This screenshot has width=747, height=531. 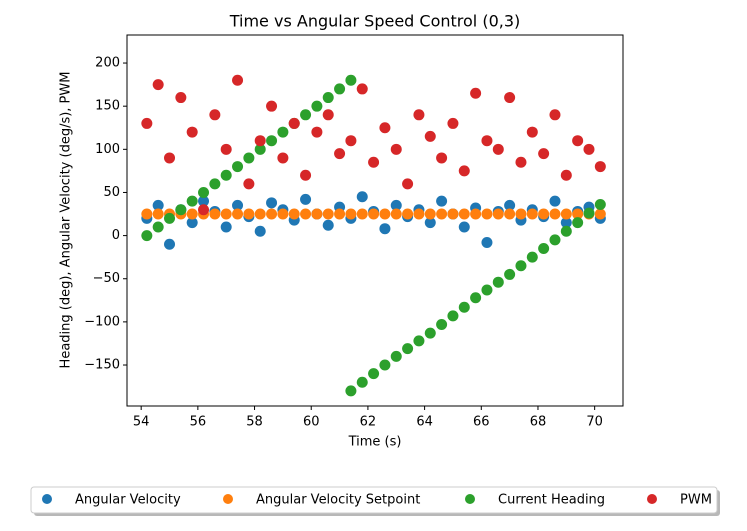 What do you see at coordinates (107, 149) in the screenshot?
I see `y-tick-label: 100` at bounding box center [107, 149].